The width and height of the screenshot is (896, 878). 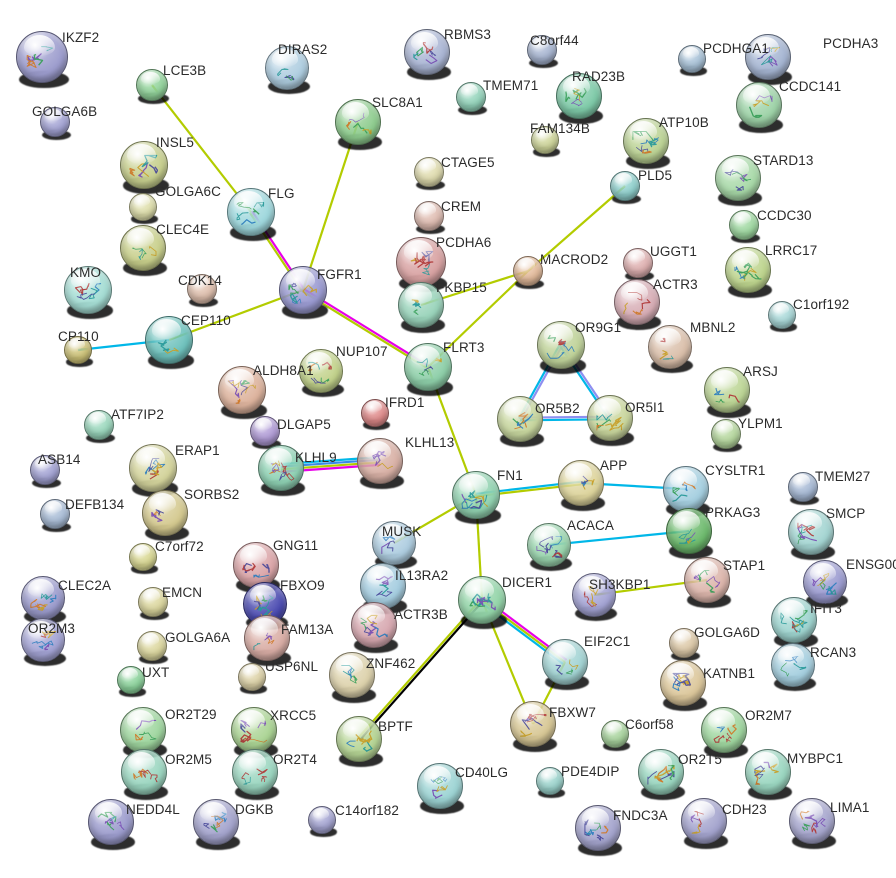 What do you see at coordinates (153, 470) in the screenshot?
I see `protein-node-erap1` at bounding box center [153, 470].